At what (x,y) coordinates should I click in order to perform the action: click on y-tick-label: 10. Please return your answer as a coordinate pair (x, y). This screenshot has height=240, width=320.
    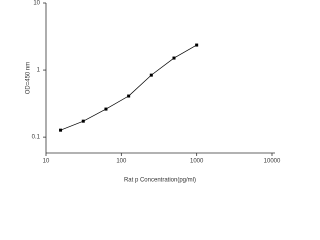
    Looking at the image, I should click on (36, 4).